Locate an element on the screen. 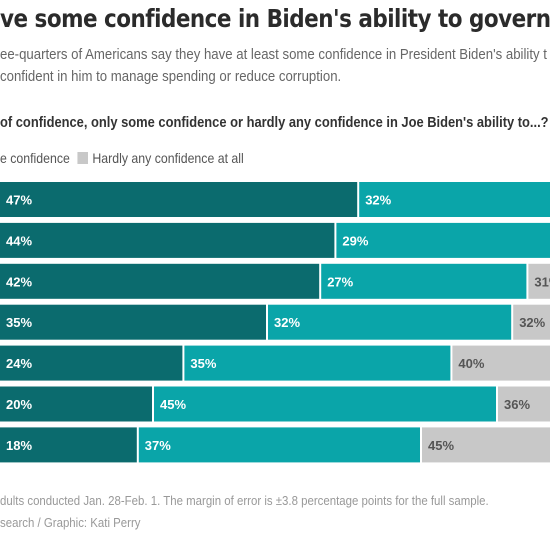  data-label-row6-series3: 36% is located at coordinates (517, 404).